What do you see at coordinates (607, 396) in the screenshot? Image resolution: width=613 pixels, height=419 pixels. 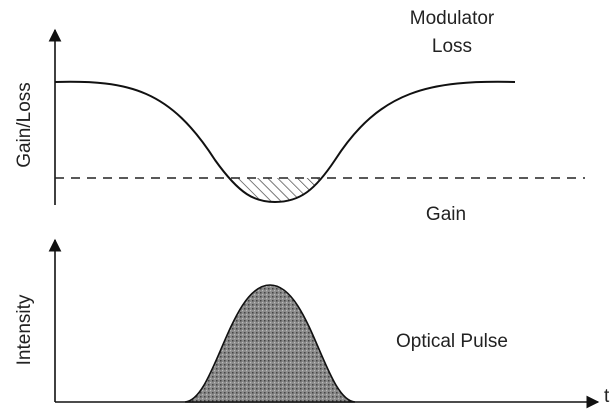 I see `t-label: t` at bounding box center [607, 396].